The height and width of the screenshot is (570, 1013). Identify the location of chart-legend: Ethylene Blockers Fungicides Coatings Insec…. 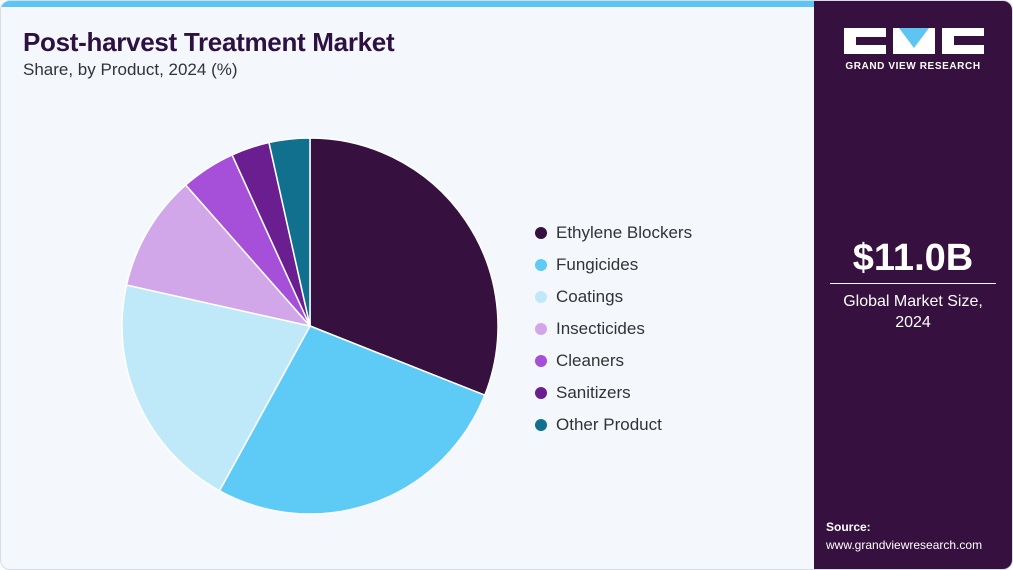
(613, 329).